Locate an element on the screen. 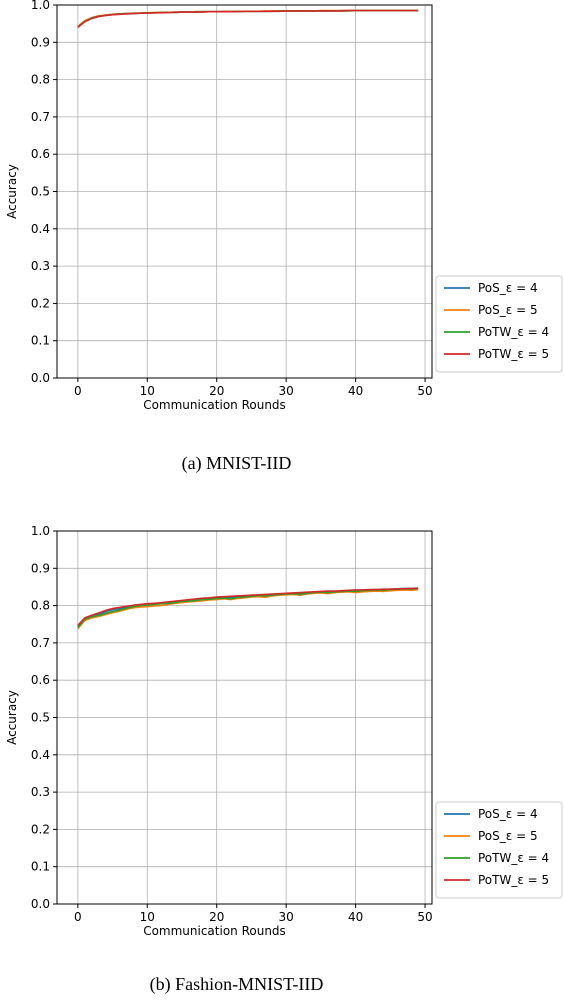 This screenshot has width=564, height=1002. figure-caption: (a) MNIST-IID is located at coordinates (237, 463).